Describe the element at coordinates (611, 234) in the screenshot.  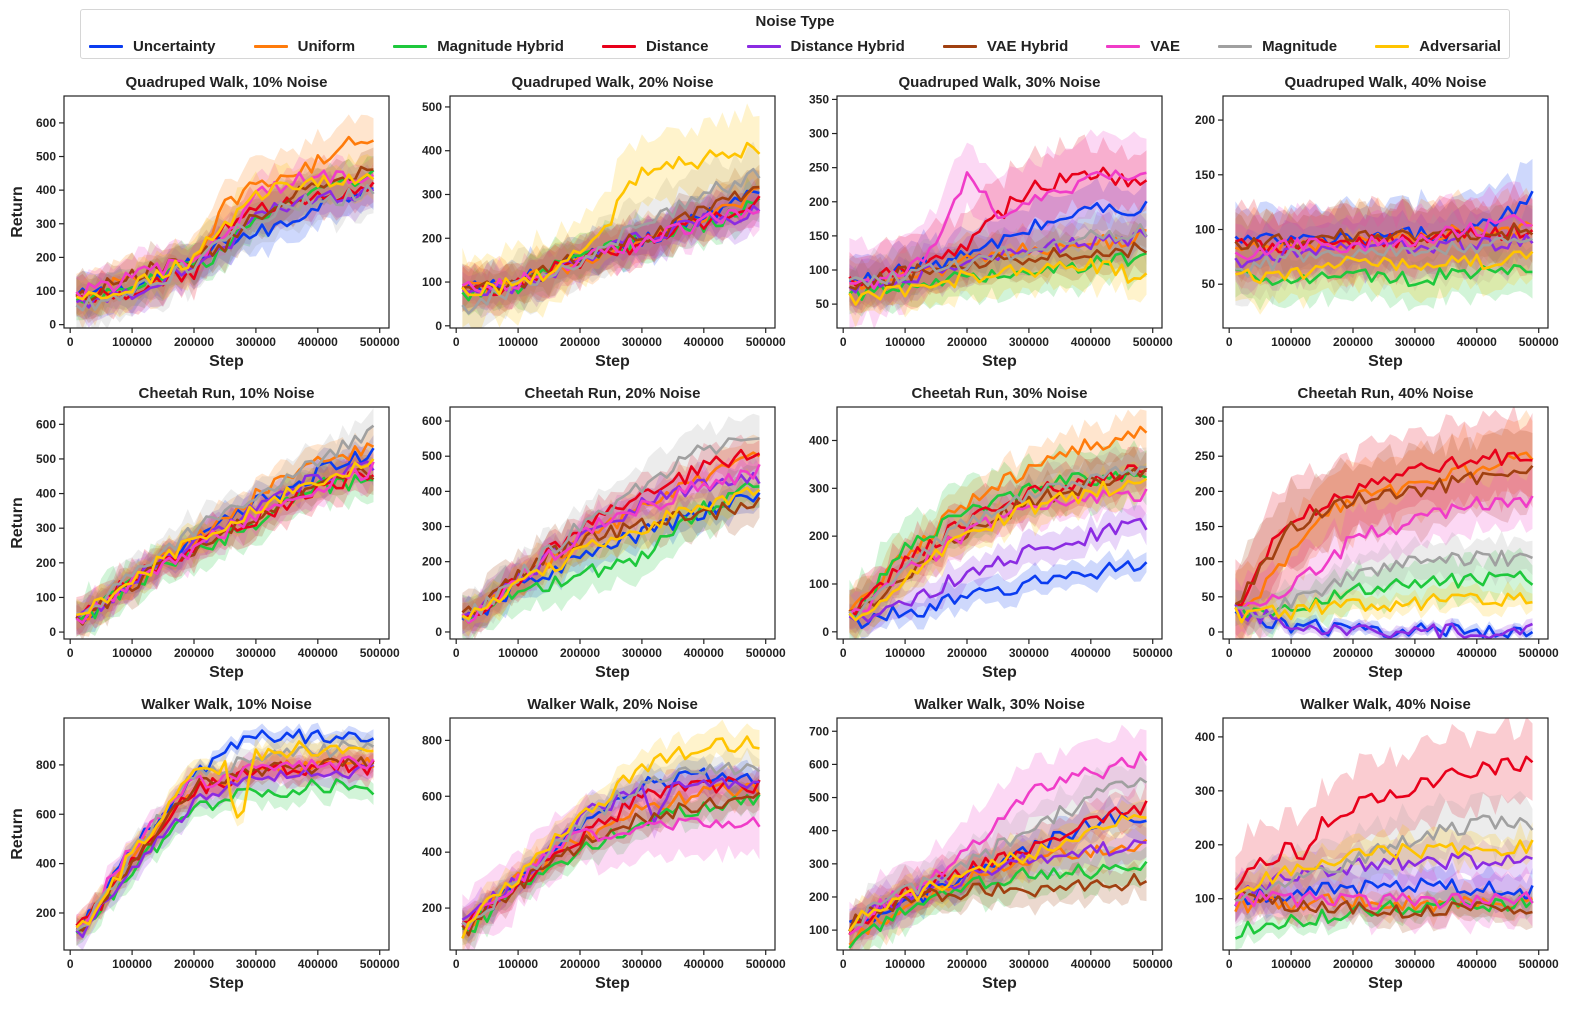
I see `series-band-magnitude` at that location.